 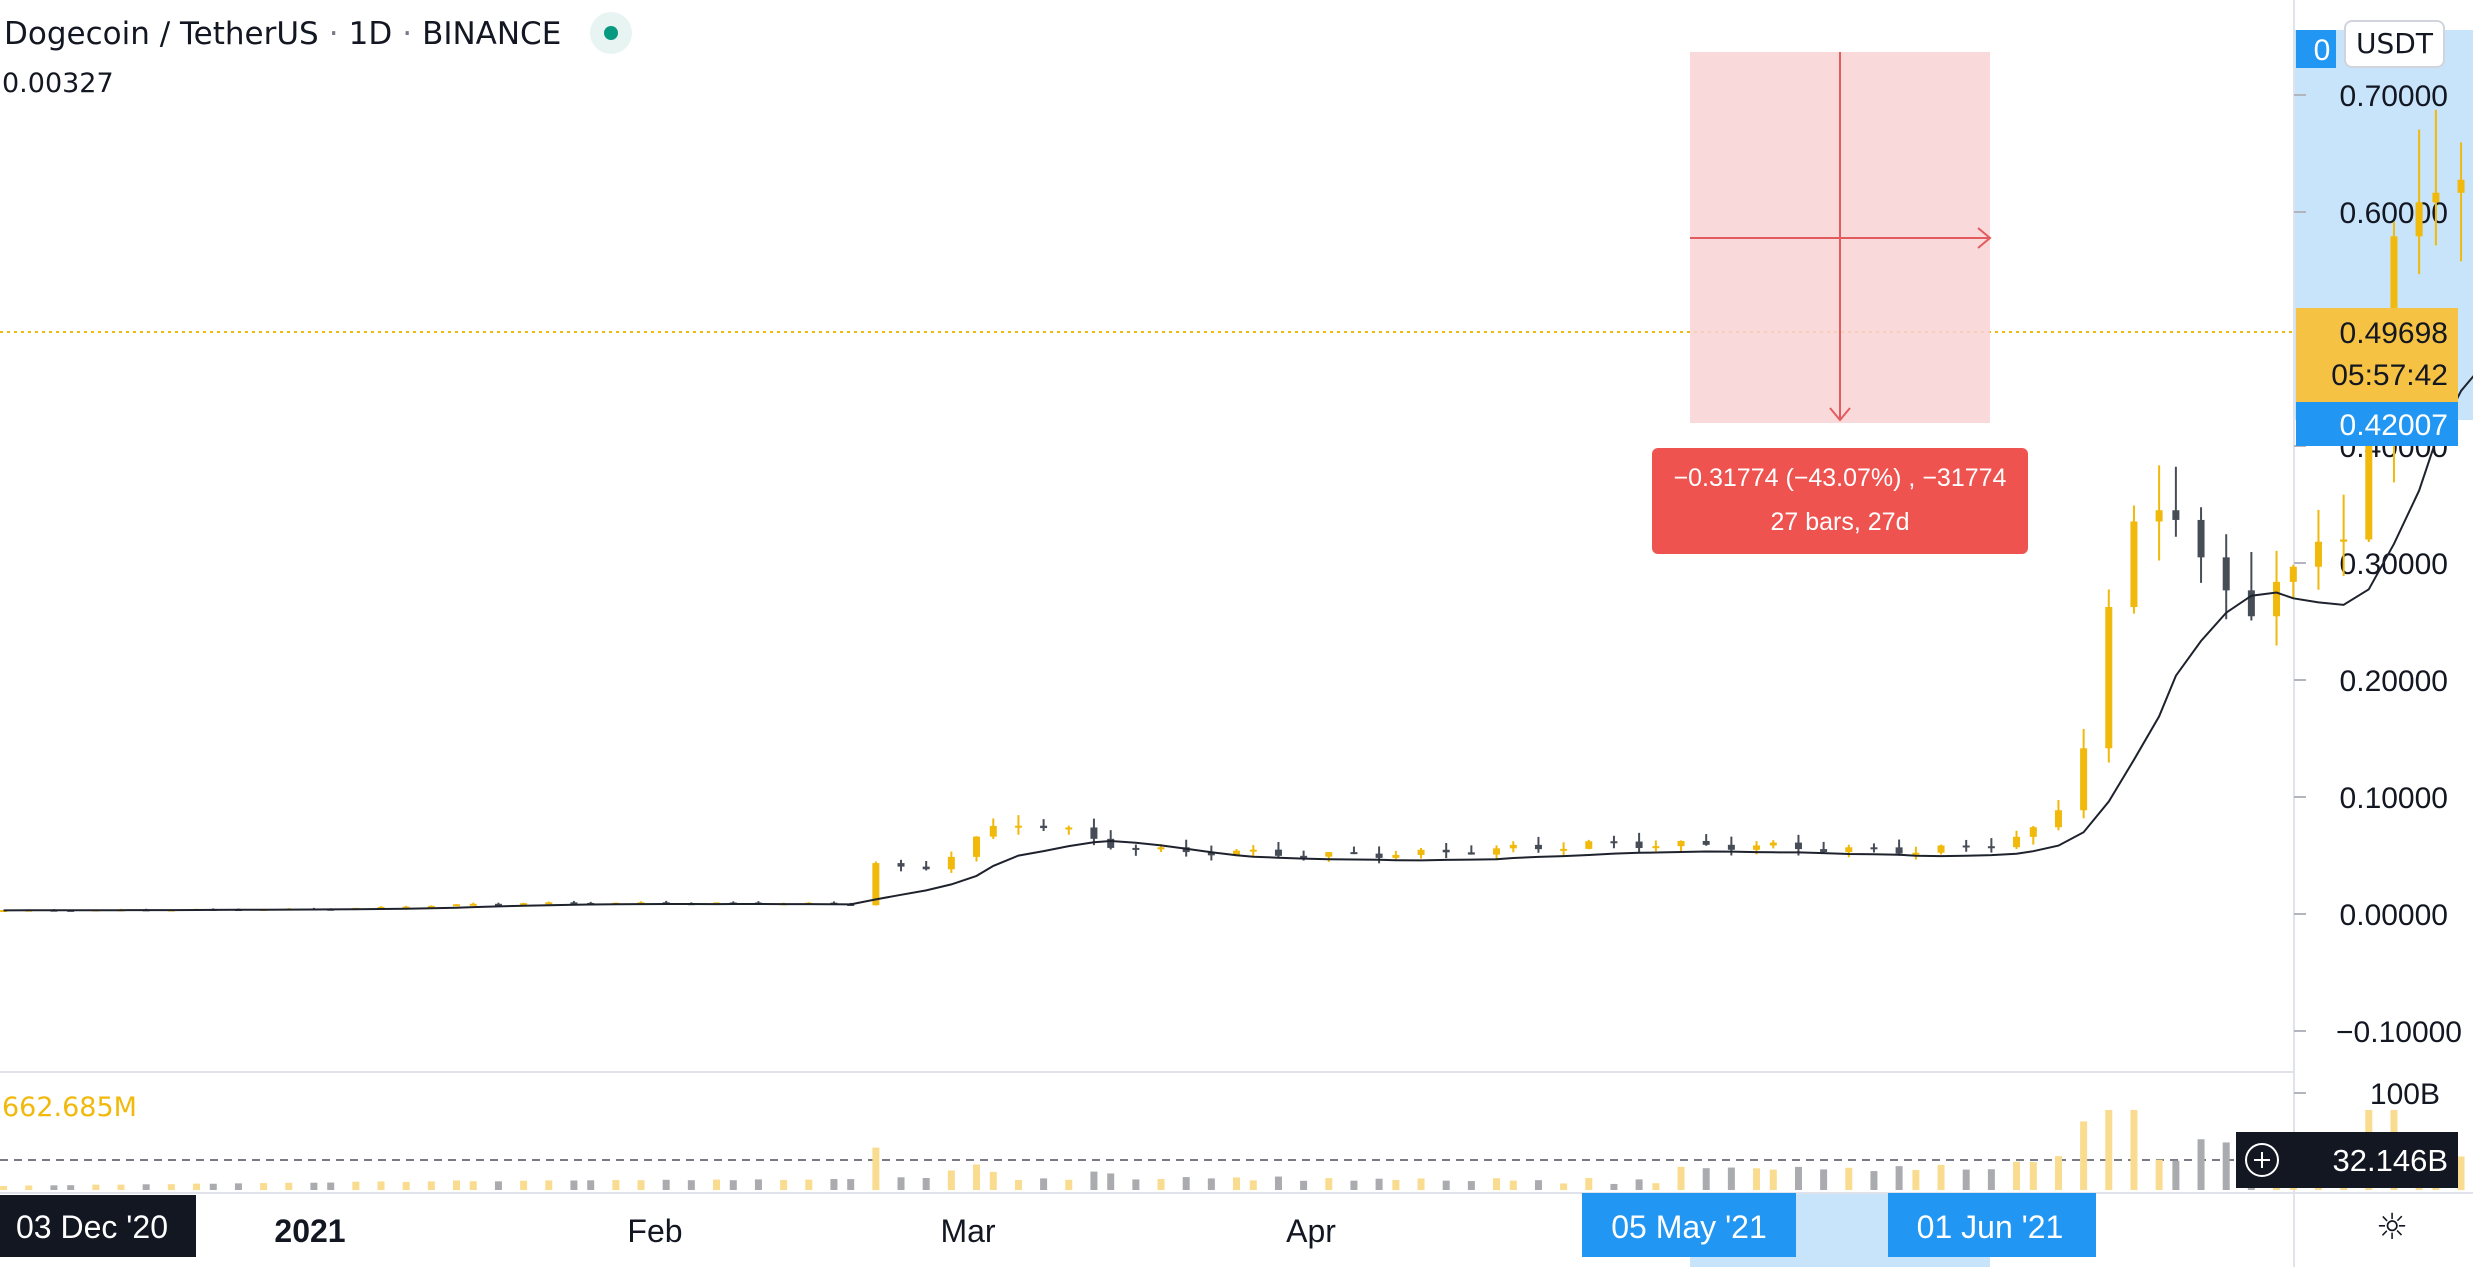 I want to click on volume-series, so click(x=1232, y=1150).